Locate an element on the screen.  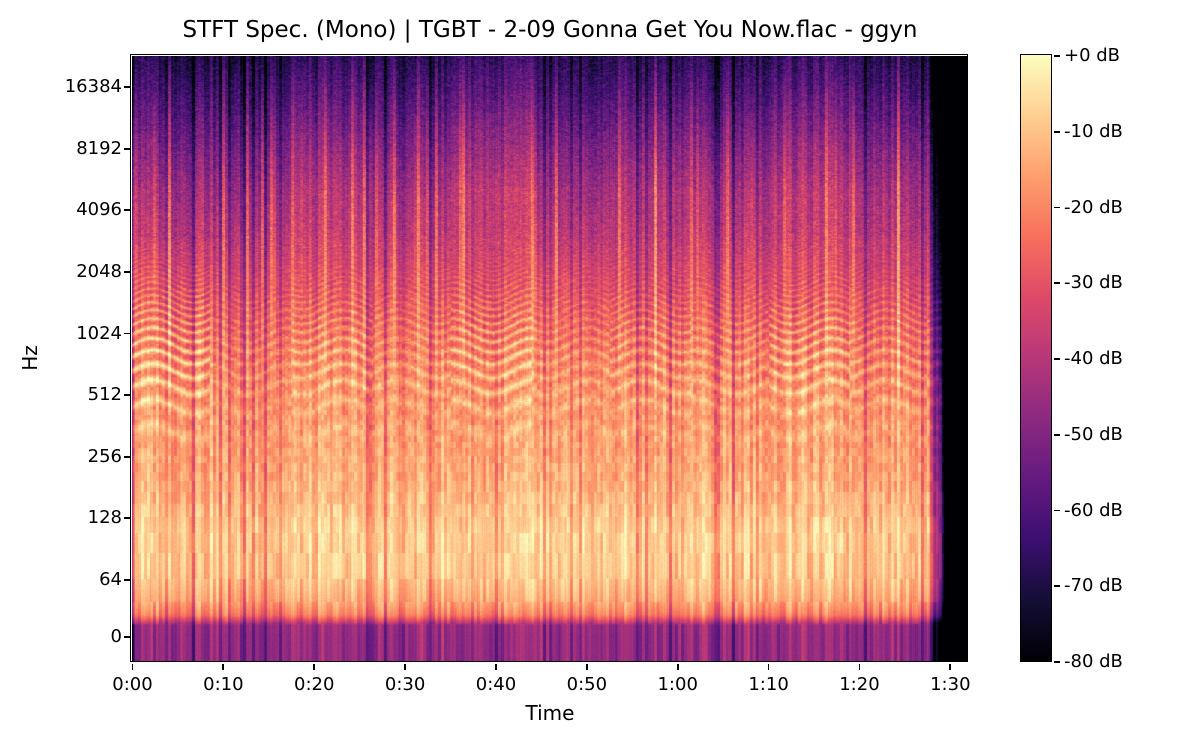
colorbar-tick-label: -10 dB is located at coordinates (1093, 131).